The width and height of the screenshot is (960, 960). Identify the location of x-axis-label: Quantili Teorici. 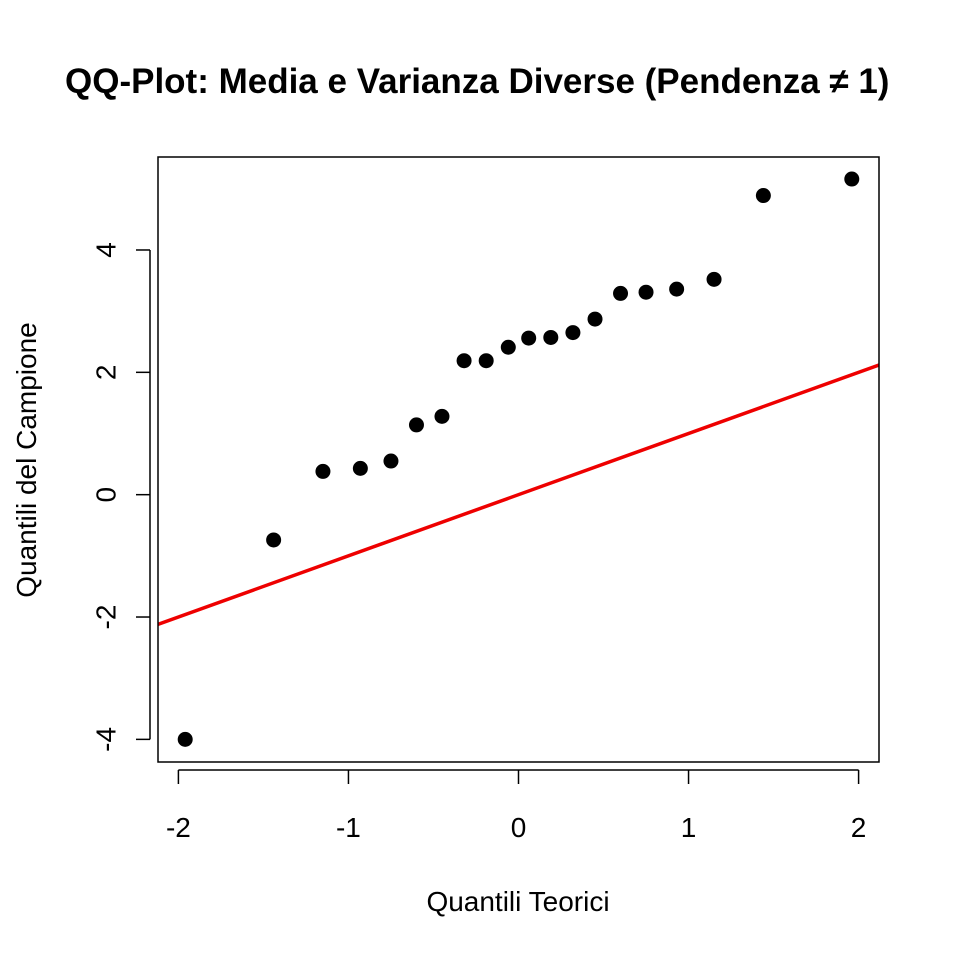
(517, 901).